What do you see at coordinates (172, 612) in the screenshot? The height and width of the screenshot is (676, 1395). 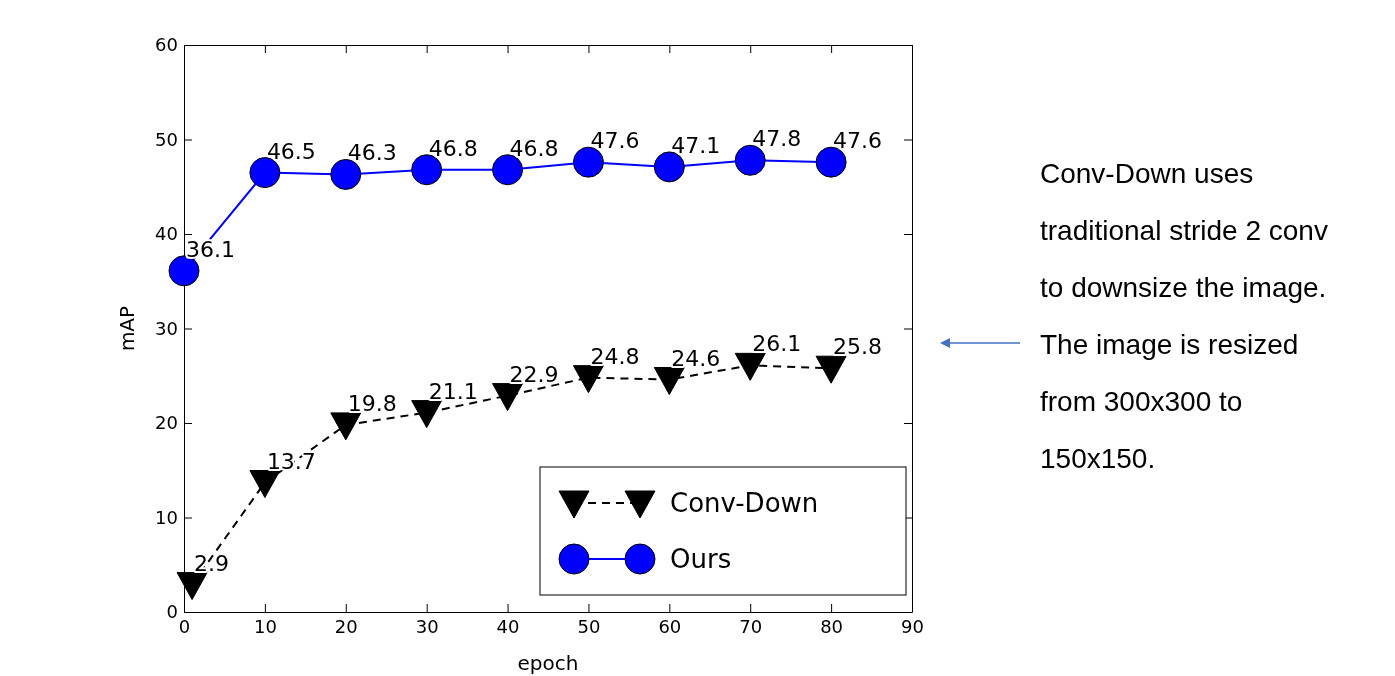 I see `y-tick-label: 0` at bounding box center [172, 612].